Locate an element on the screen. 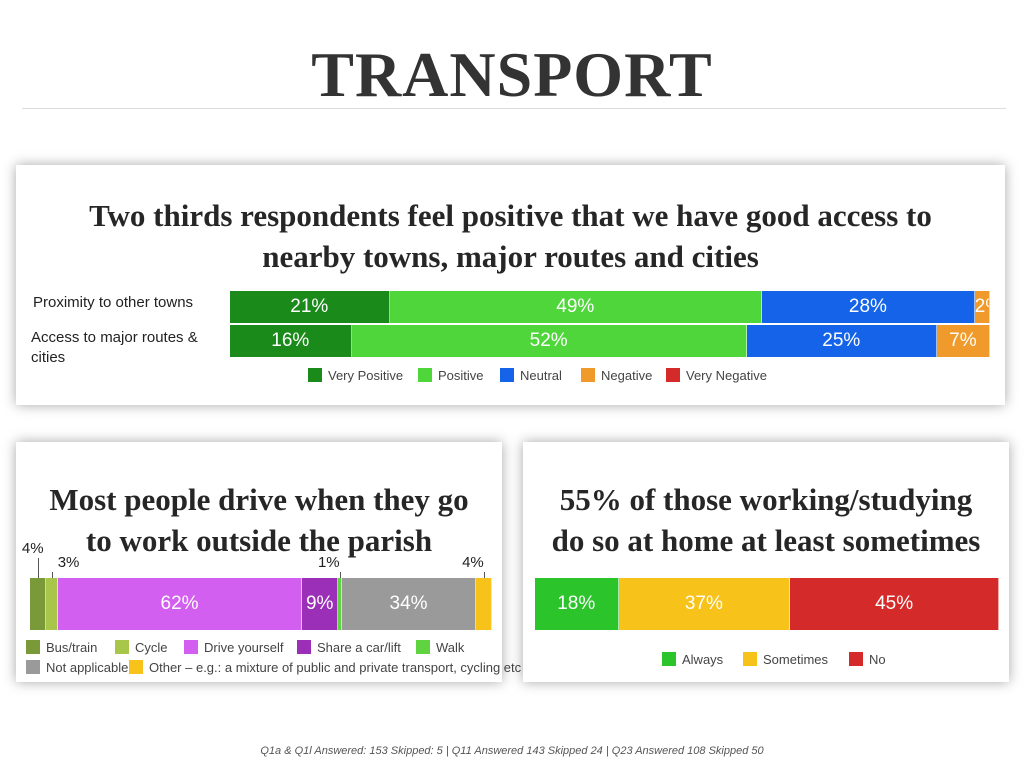 This screenshot has height=768, width=1024. legend-label: No is located at coordinates (877, 659).